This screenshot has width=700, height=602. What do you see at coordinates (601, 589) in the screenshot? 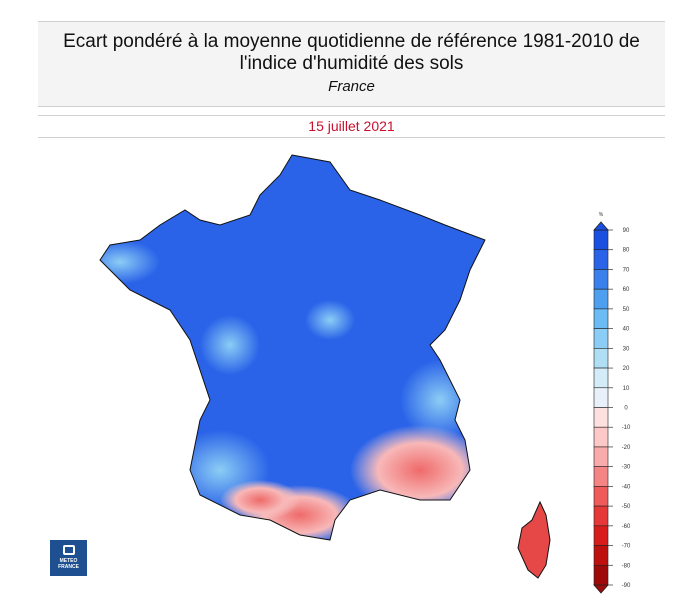
I see `legend-bottom-arrow` at bounding box center [601, 589].